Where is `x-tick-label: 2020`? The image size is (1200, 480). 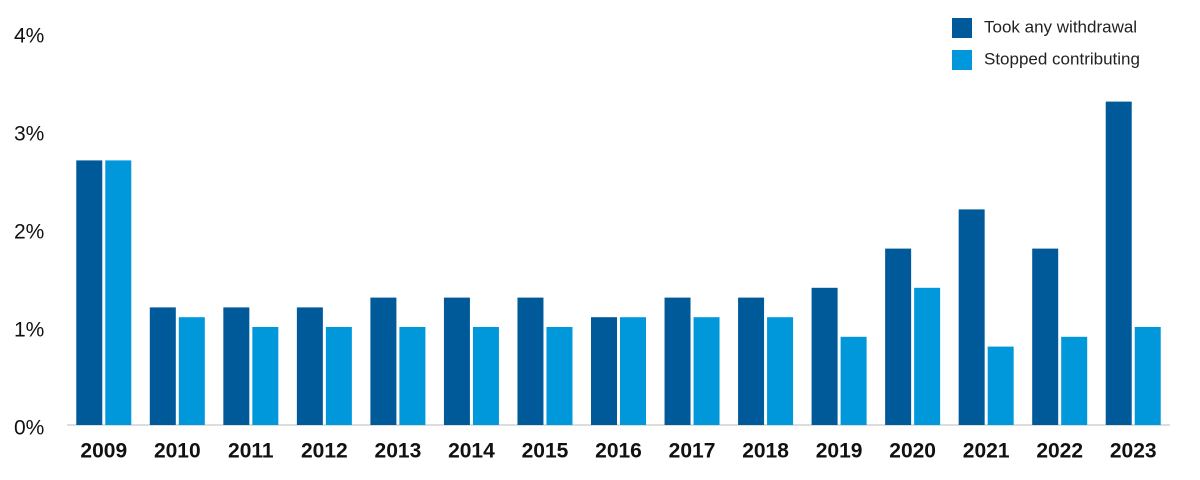
x-tick-label: 2020 is located at coordinates (912, 451).